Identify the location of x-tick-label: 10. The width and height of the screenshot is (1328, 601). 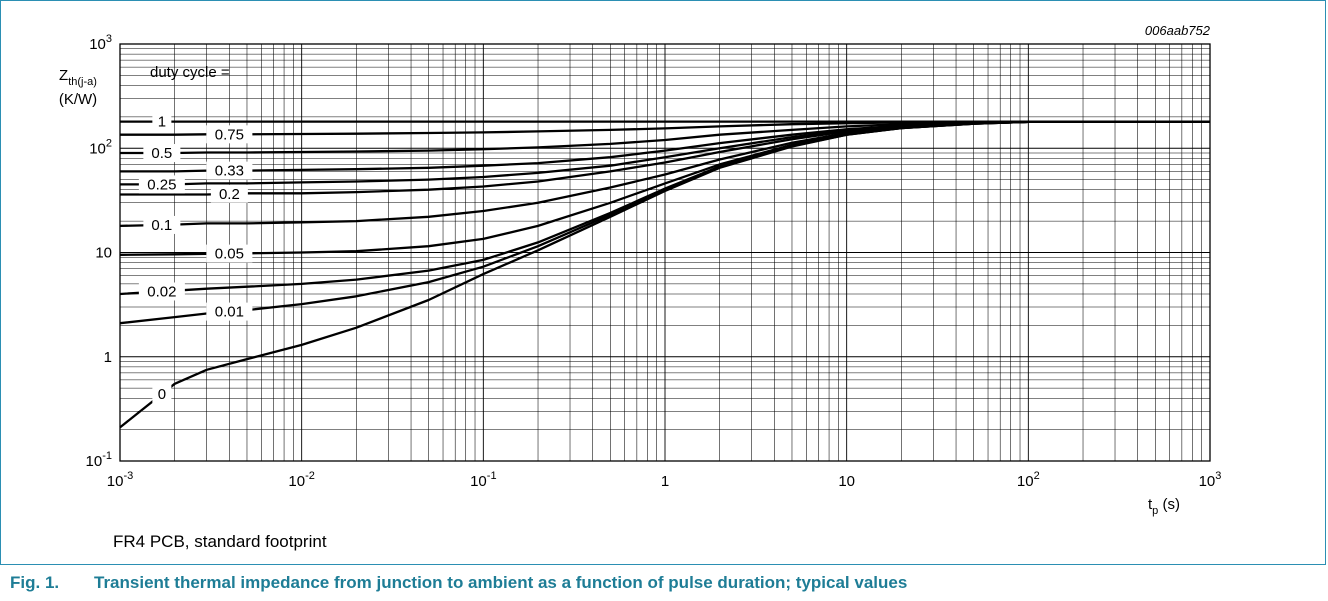
(846, 481).